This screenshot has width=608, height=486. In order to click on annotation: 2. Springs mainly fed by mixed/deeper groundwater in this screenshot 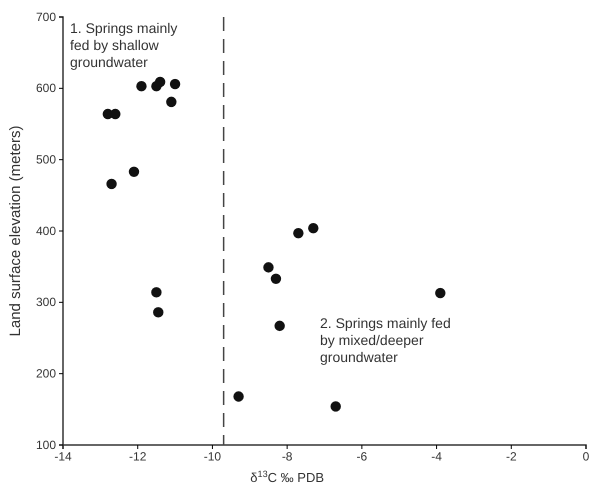, I will do `click(385, 340)`.